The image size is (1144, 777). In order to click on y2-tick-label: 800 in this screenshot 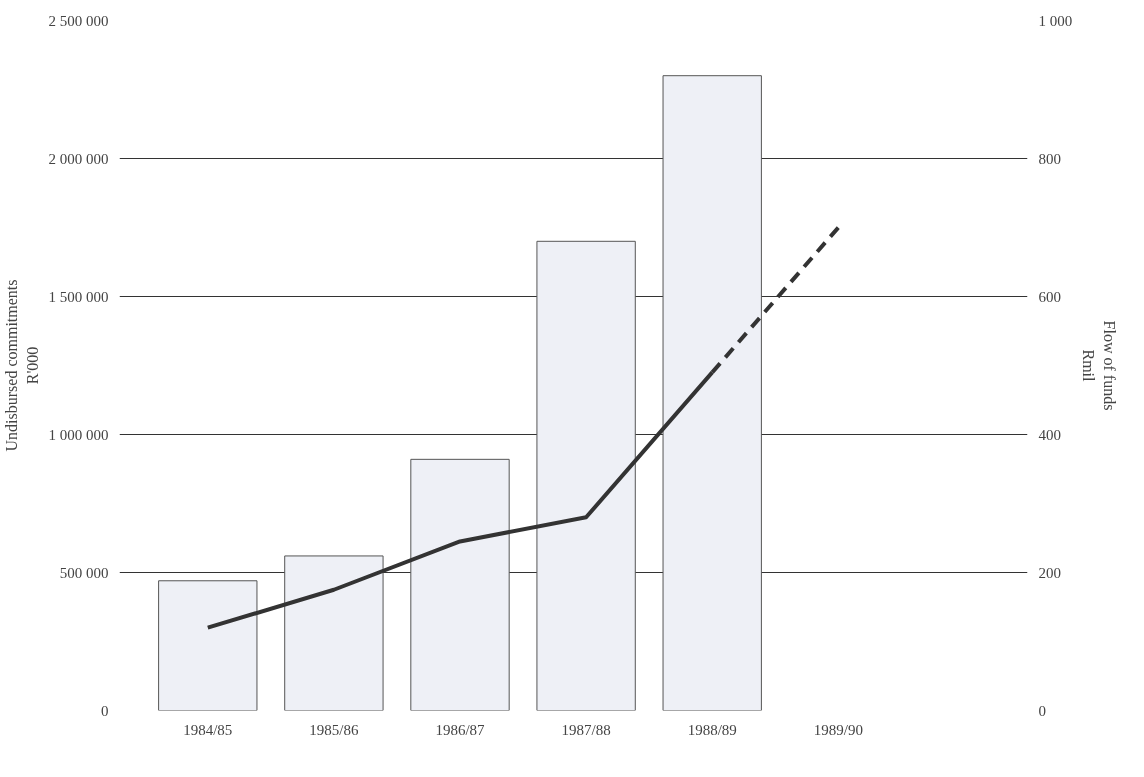, I will do `click(1049, 158)`.